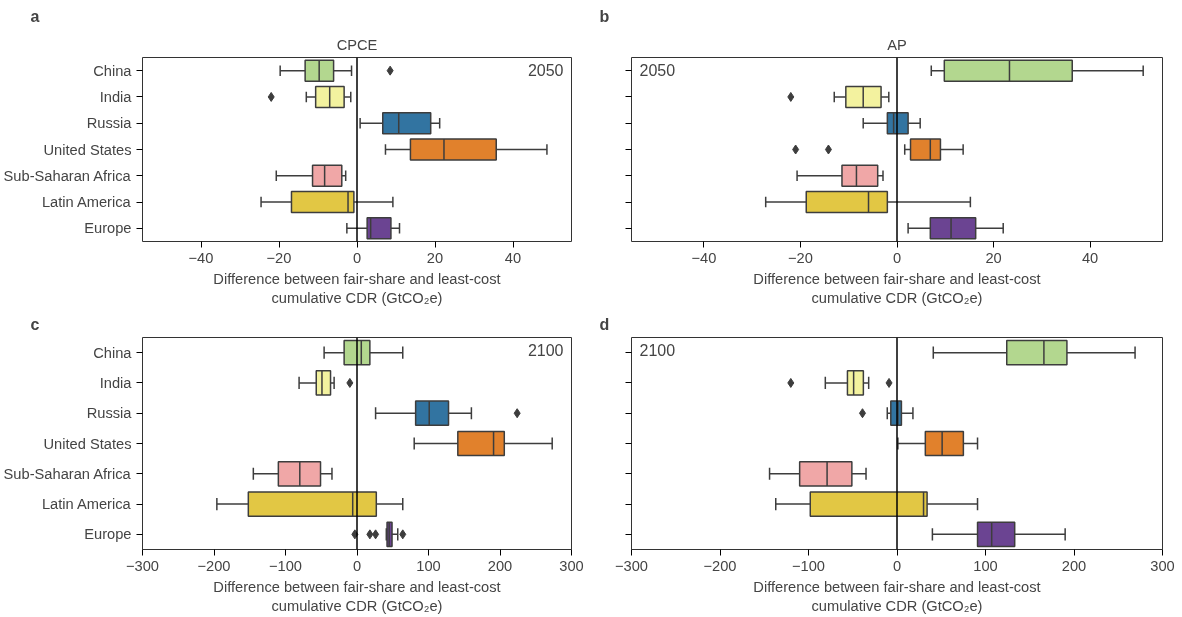  Describe the element at coordinates (604, 324) in the screenshot. I see `text: d` at that location.